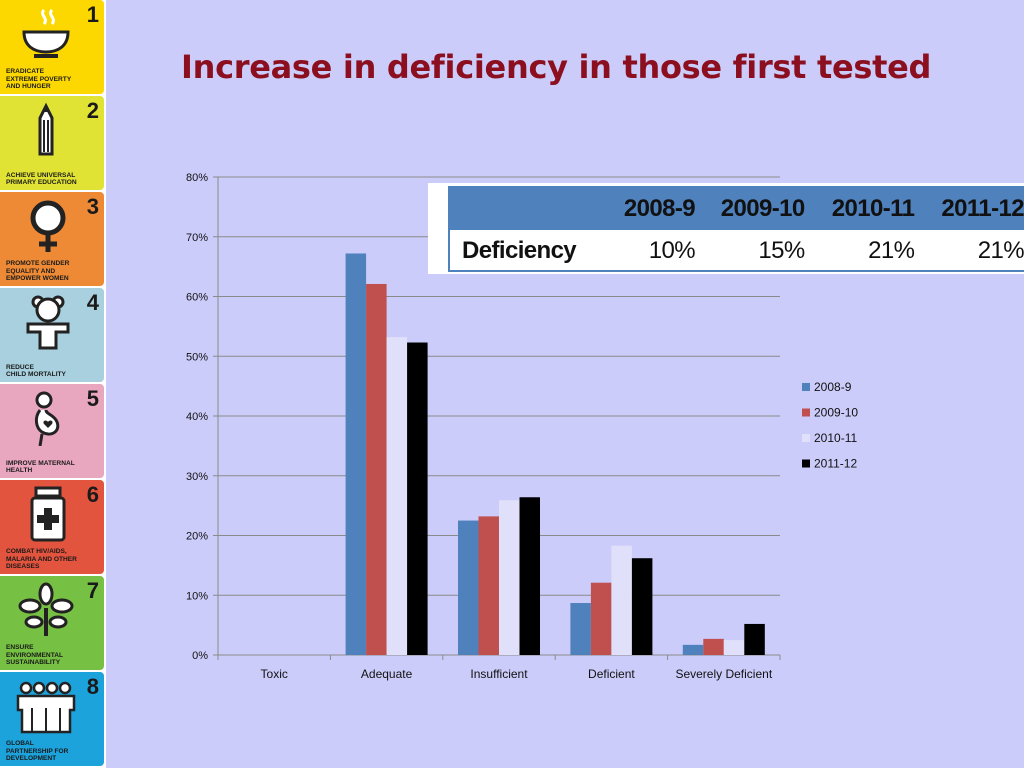 The image size is (1024, 768). What do you see at coordinates (836, 413) in the screenshot?
I see `legend-label: 2009-10` at bounding box center [836, 413].